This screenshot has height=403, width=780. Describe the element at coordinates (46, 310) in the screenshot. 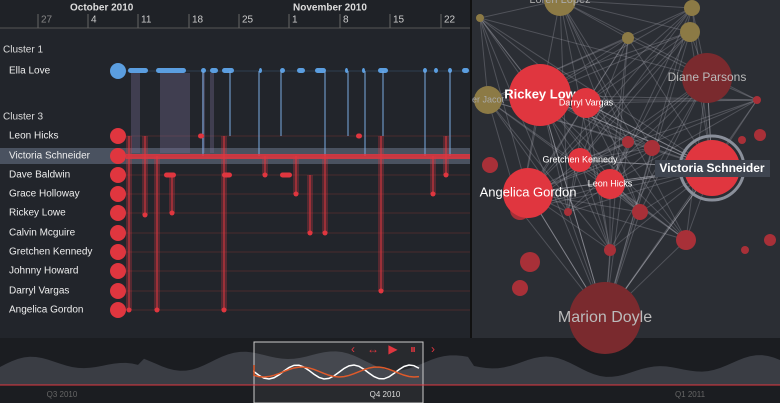

I see `person-label: Angelica Gordon` at that location.